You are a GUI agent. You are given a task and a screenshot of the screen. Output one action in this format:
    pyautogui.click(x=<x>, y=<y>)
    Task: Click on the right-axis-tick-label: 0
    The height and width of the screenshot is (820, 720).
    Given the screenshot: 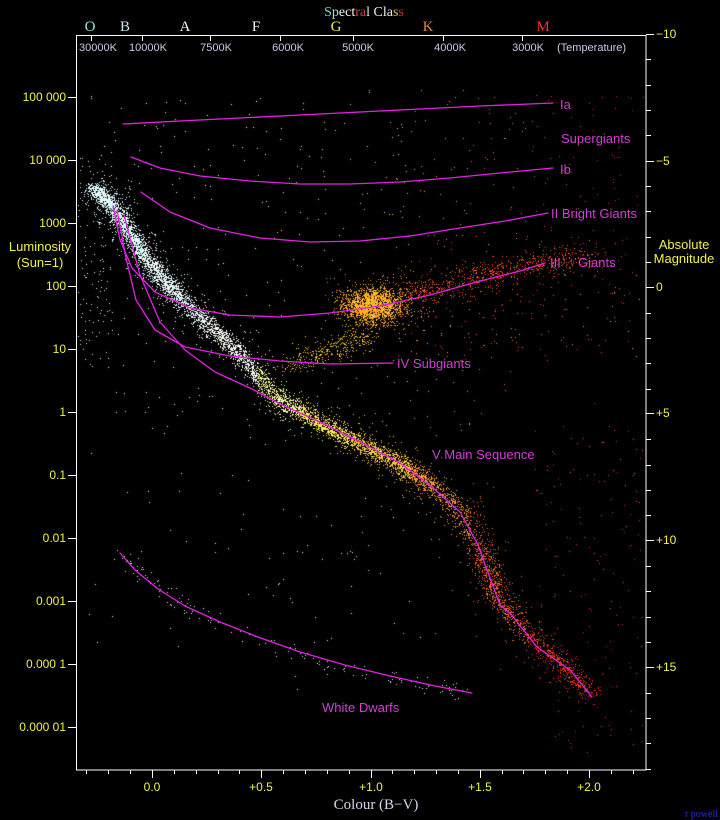 What is the action you would take?
    pyautogui.click(x=659, y=287)
    